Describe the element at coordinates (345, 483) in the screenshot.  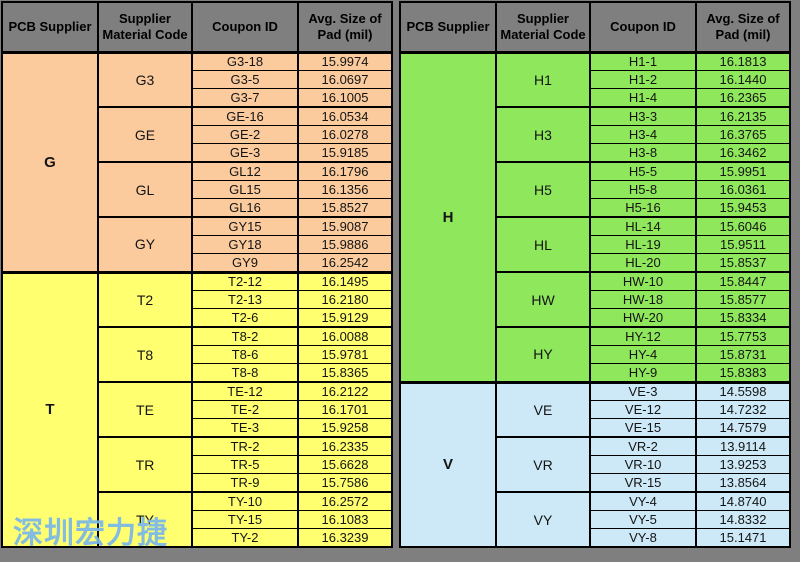
I see `pad-size-cell: 15.7586` at that location.